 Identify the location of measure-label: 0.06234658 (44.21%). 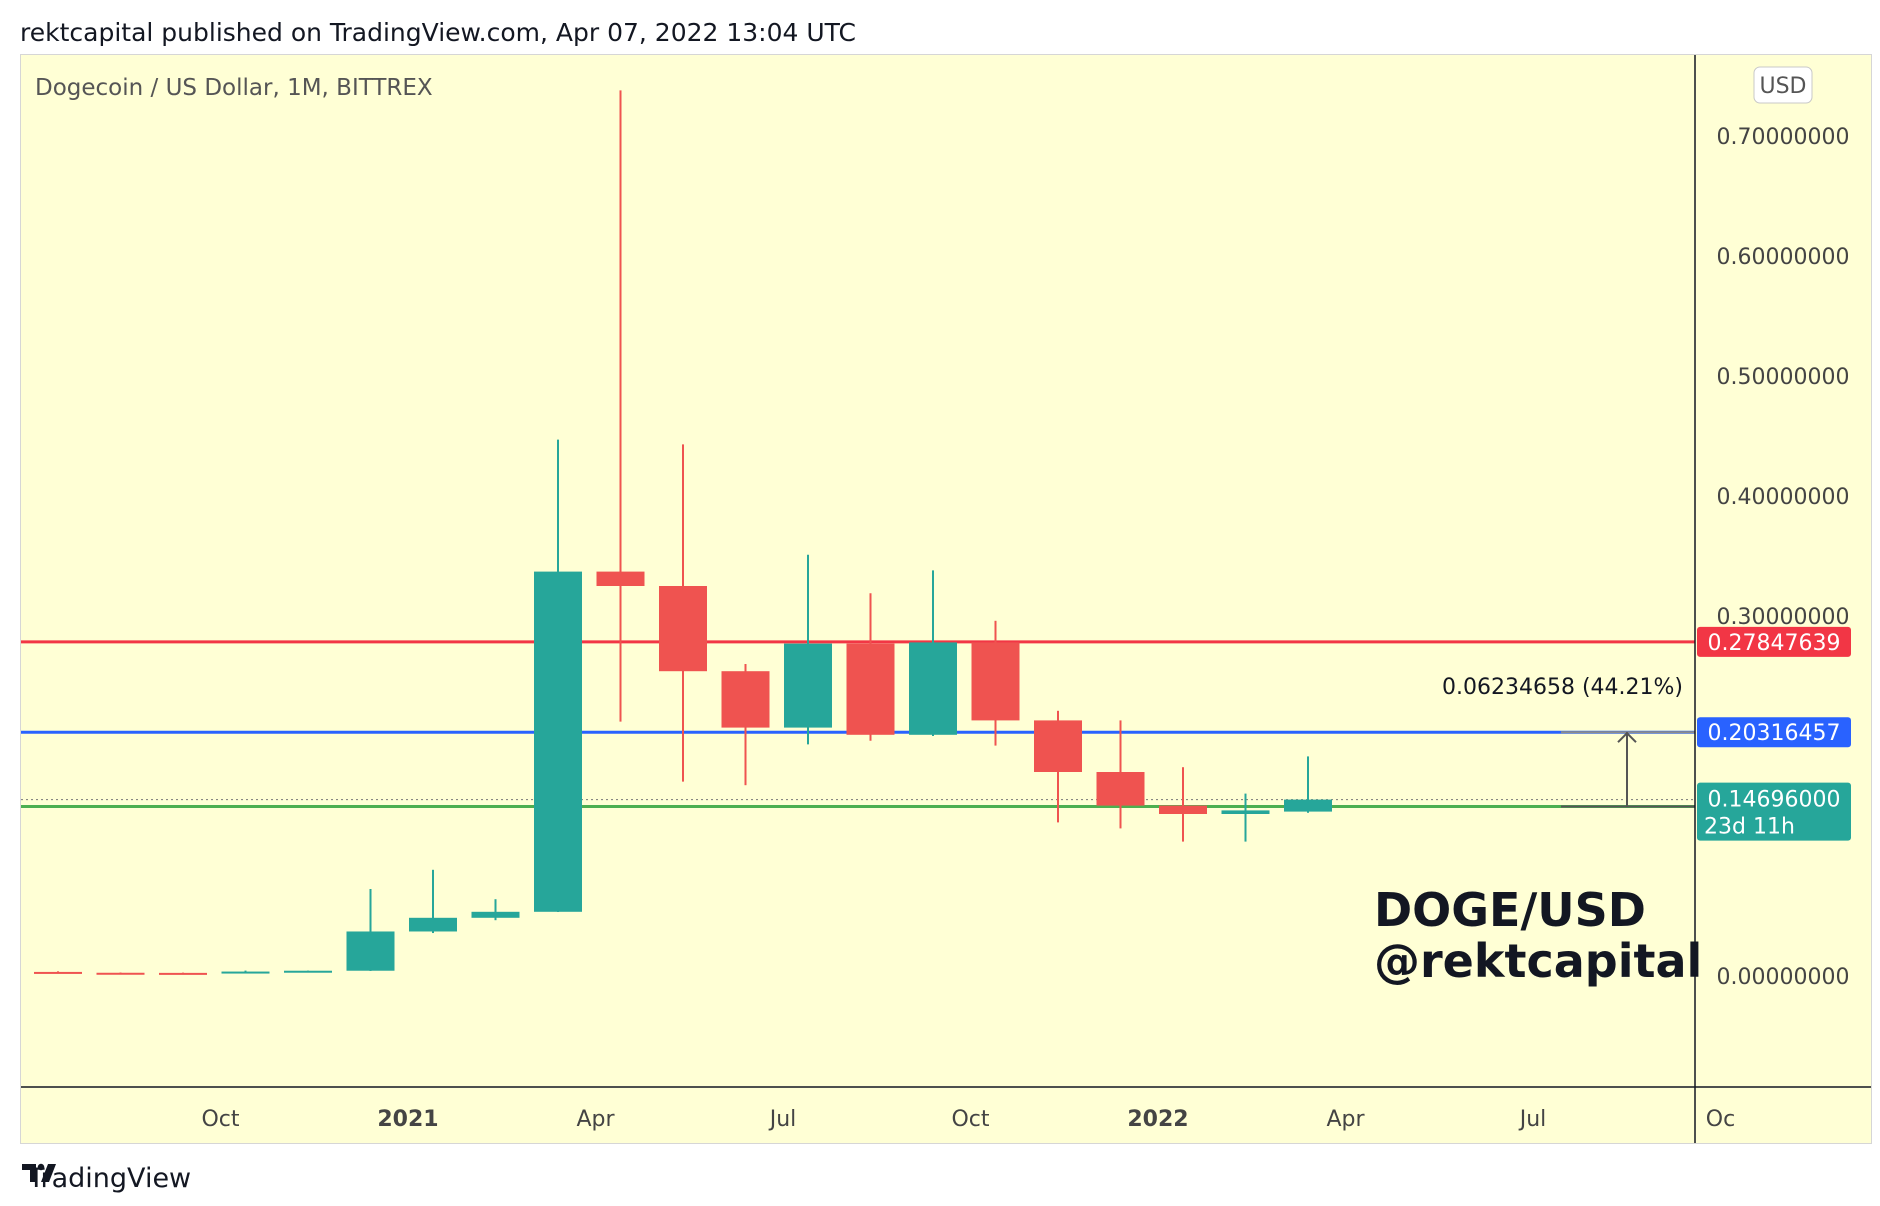
(1562, 687).